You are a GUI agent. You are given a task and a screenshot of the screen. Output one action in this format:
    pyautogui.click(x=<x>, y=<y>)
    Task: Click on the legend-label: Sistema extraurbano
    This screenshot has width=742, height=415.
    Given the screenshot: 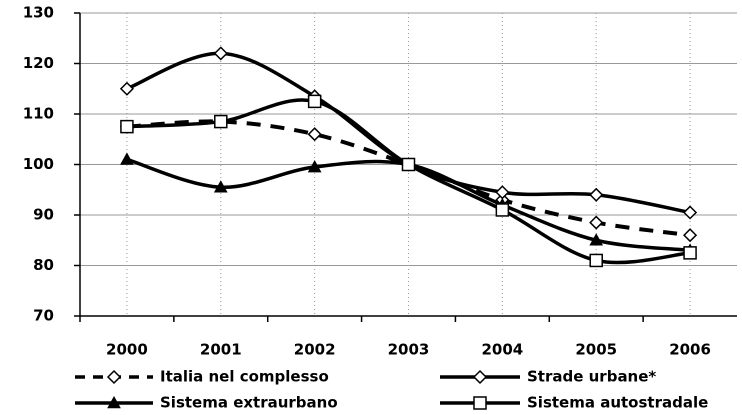 What is the action you would take?
    pyautogui.click(x=249, y=403)
    